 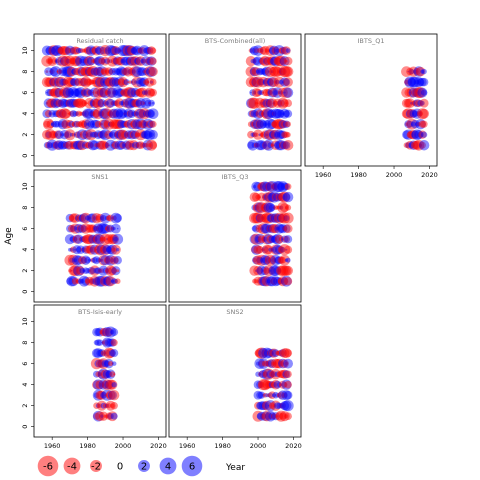 What do you see at coordinates (120, 467) in the screenshot?
I see `legend-label: 0` at bounding box center [120, 467].